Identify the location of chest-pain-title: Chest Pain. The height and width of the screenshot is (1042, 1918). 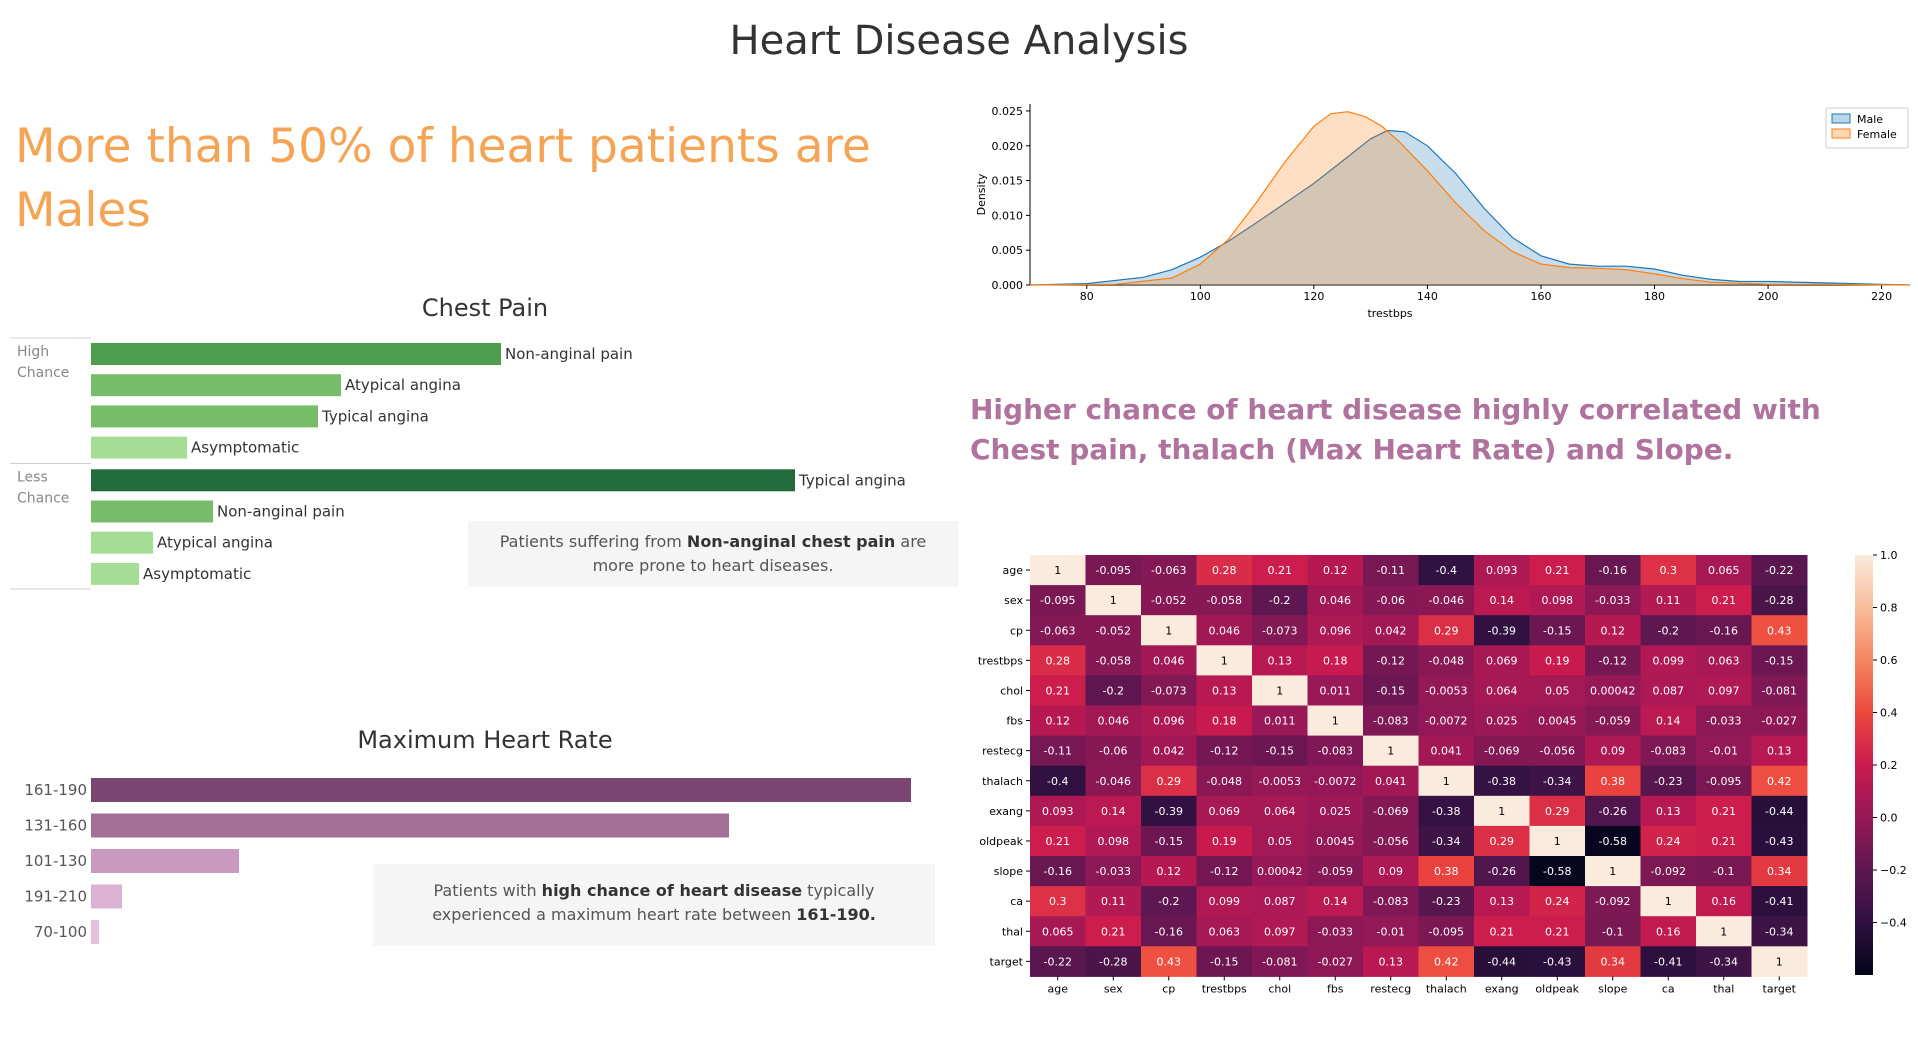
(485, 308).